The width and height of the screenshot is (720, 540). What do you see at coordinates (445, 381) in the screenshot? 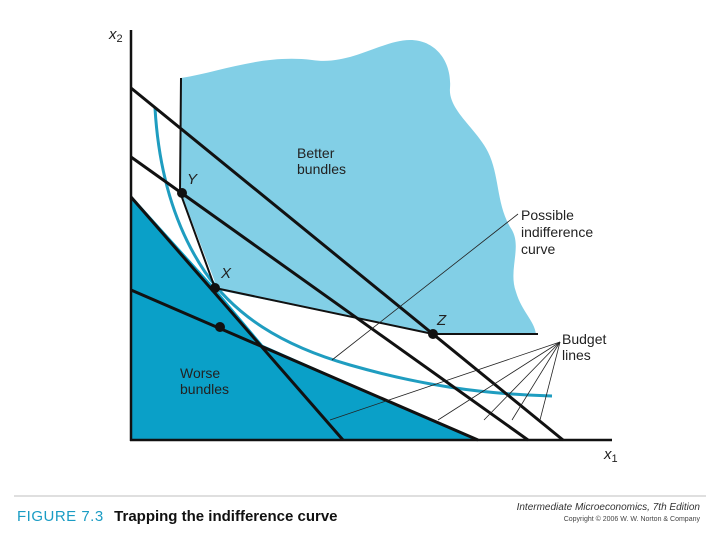
I see `budget-leaders` at bounding box center [445, 381].